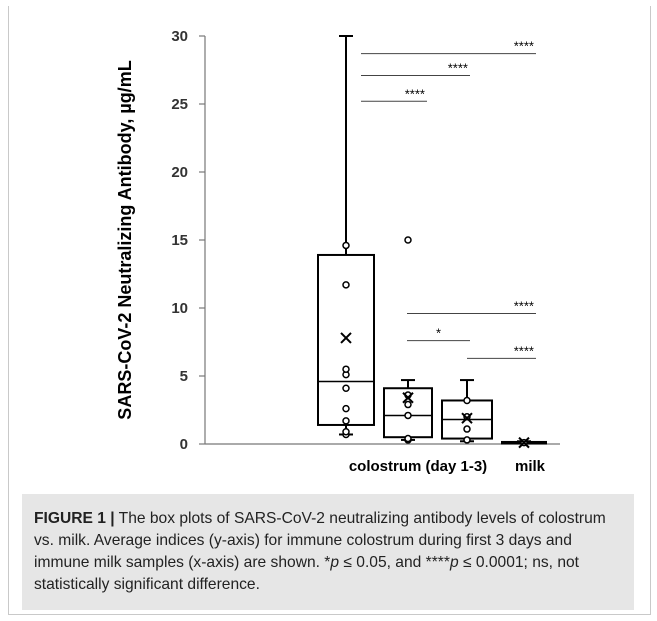 This screenshot has height=621, width=657. Describe the element at coordinates (179, 240) in the screenshot. I see `y-tick-label: 15` at that location.